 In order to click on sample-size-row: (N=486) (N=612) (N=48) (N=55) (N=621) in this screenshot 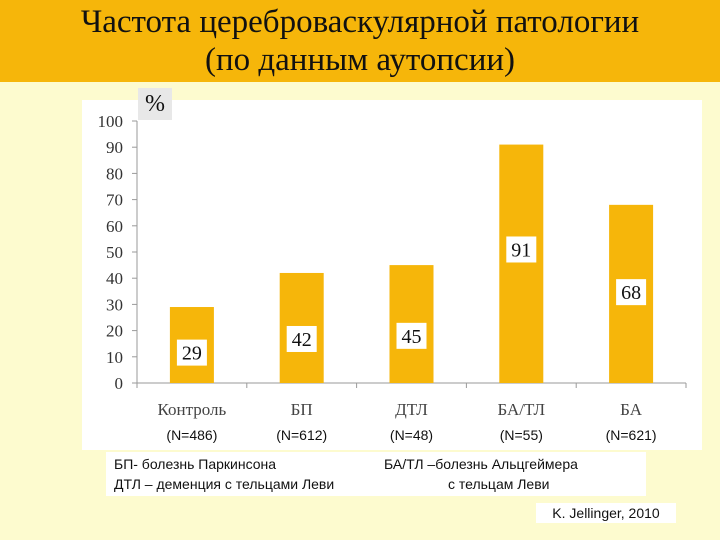, I will do `click(360, 437)`.